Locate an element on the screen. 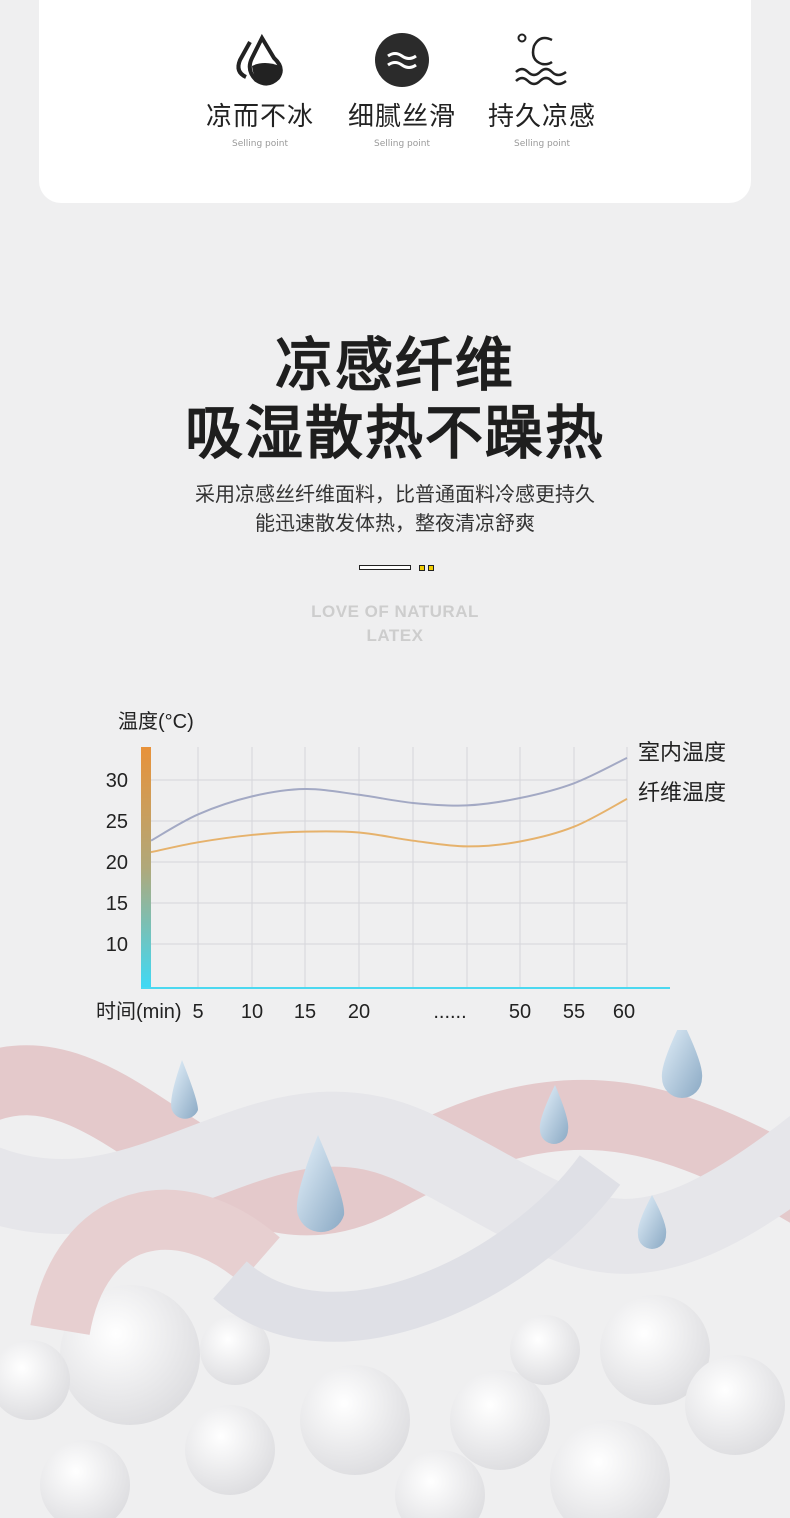 The width and height of the screenshot is (790, 1518). y-tick-label: 20 is located at coordinates (117, 863).